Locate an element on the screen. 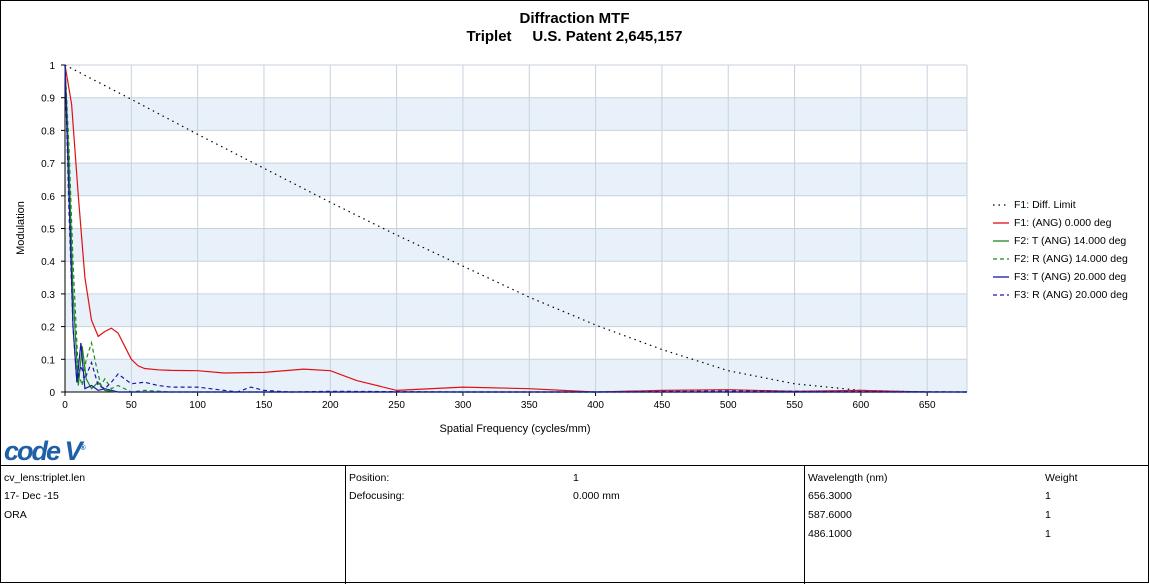 Image resolution: width=1149 pixels, height=584 pixels. x-tick-label: 350 is located at coordinates (529, 405).